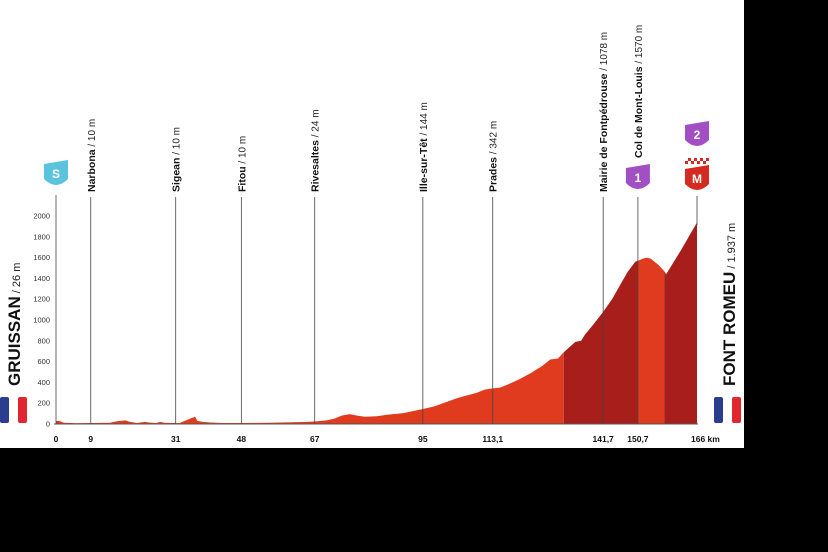 The width and height of the screenshot is (828, 552). What do you see at coordinates (41, 299) in the screenshot?
I see `y-tick-label: 1200` at bounding box center [41, 299].